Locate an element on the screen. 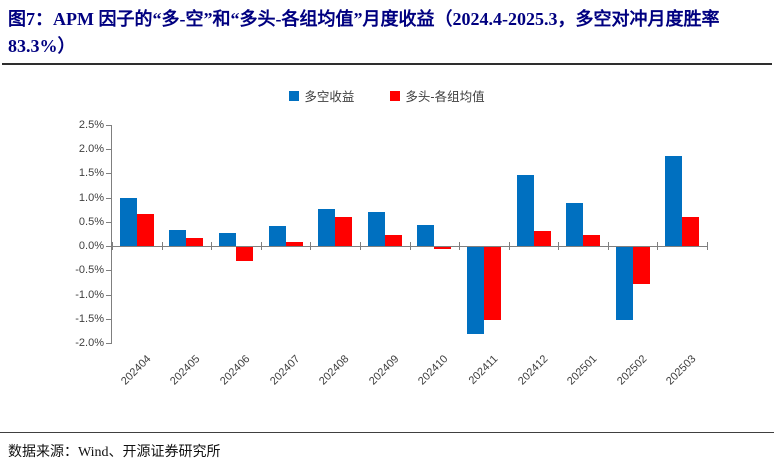  x-tick-label: 202410 is located at coordinates (433, 370).